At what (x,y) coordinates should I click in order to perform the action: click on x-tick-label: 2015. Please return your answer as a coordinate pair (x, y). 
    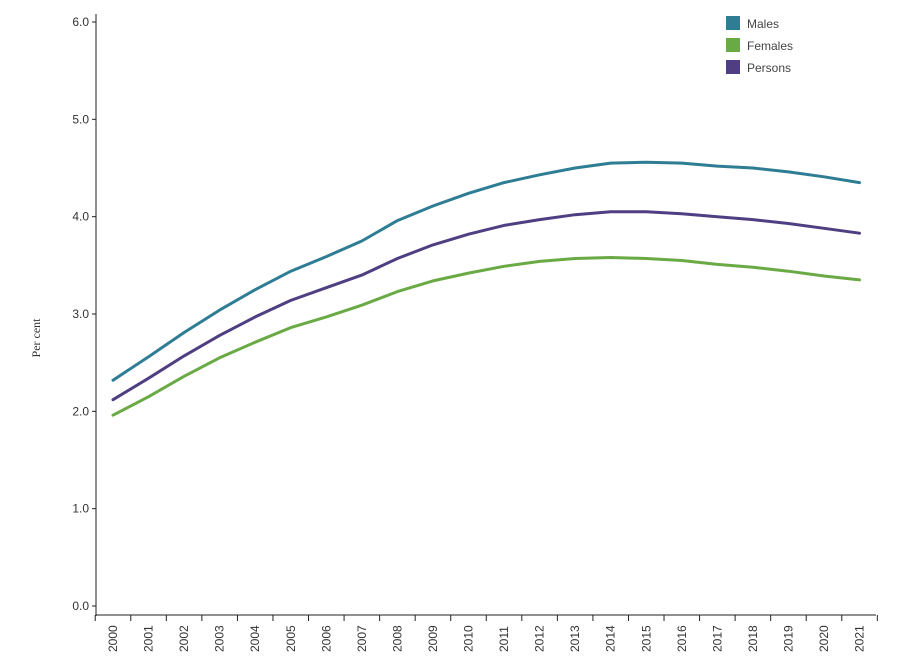
    Looking at the image, I should click on (646, 638).